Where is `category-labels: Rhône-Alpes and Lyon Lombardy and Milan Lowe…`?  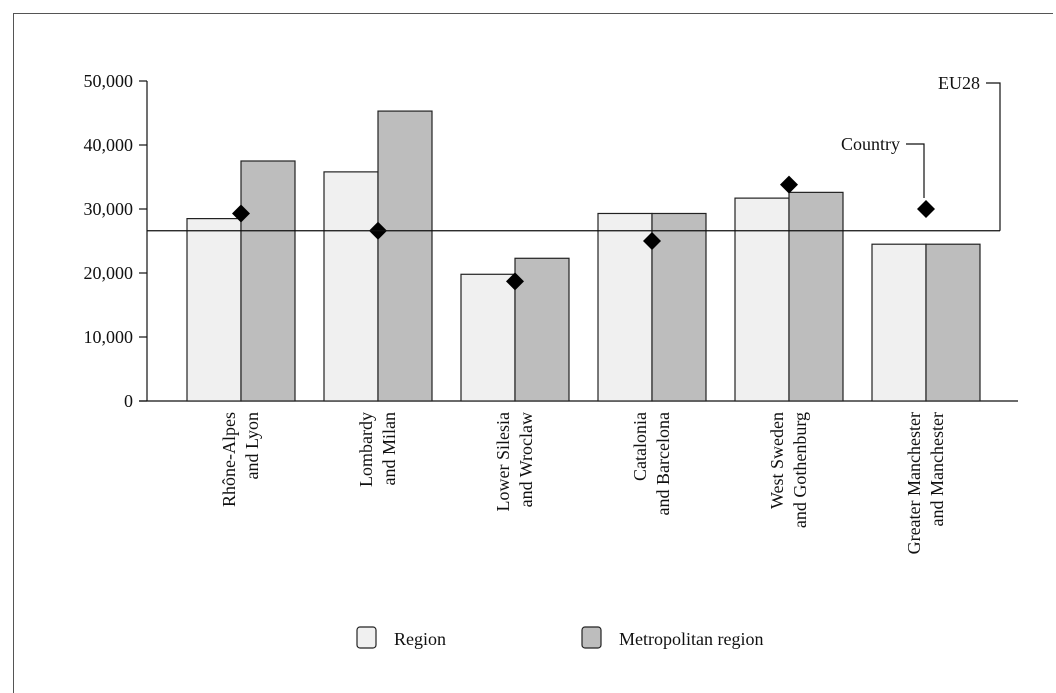
category-labels: Rhône-Alpes and Lyon Lombardy and Milan Lowe… is located at coordinates (583, 483).